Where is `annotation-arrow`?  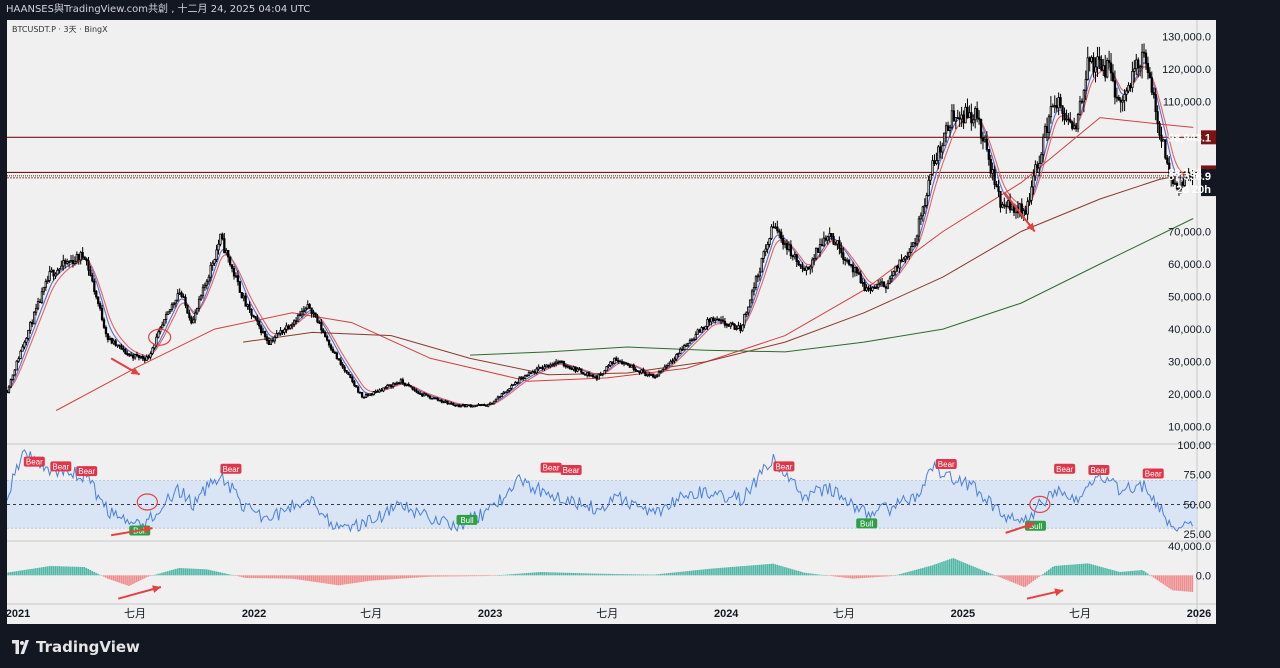 annotation-arrow is located at coordinates (131, 531).